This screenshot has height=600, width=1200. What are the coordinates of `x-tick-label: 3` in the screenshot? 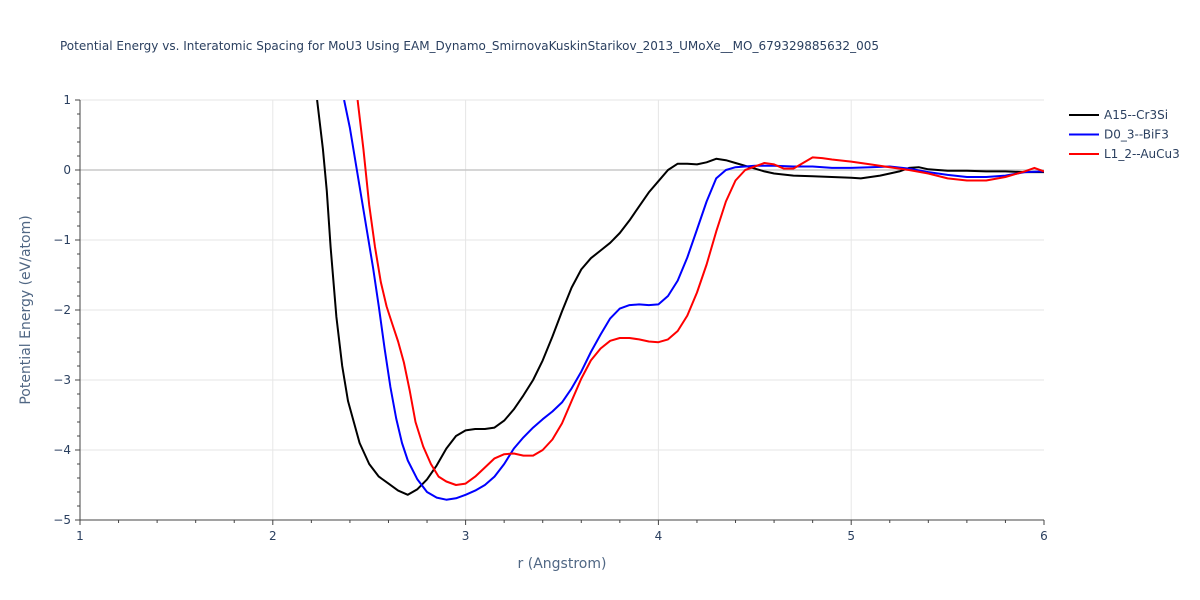 It's located at (466, 536).